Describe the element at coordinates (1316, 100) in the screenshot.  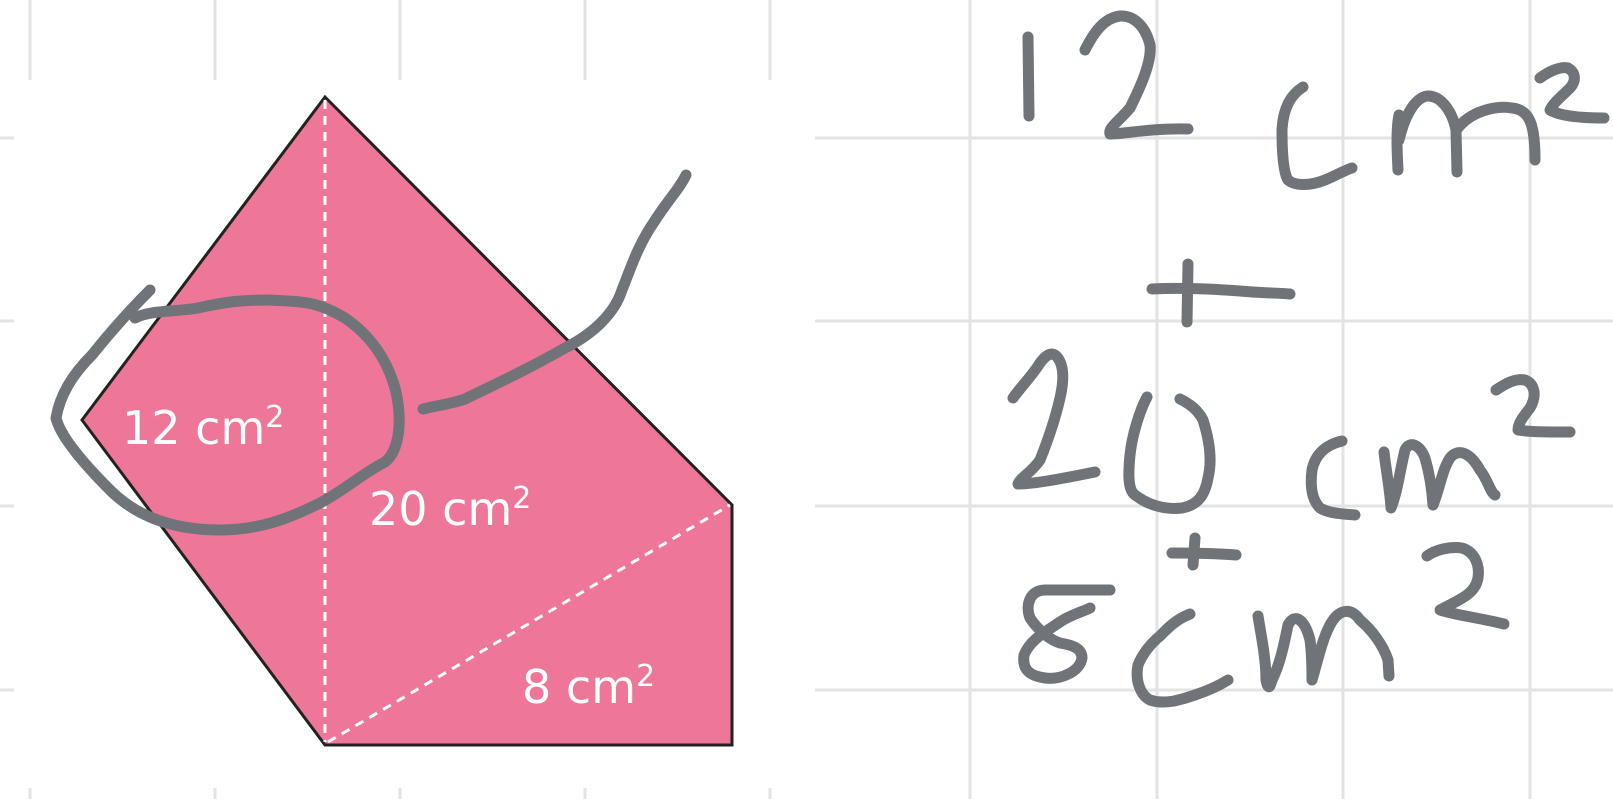
I see `handwriting-line-12cm2` at that location.